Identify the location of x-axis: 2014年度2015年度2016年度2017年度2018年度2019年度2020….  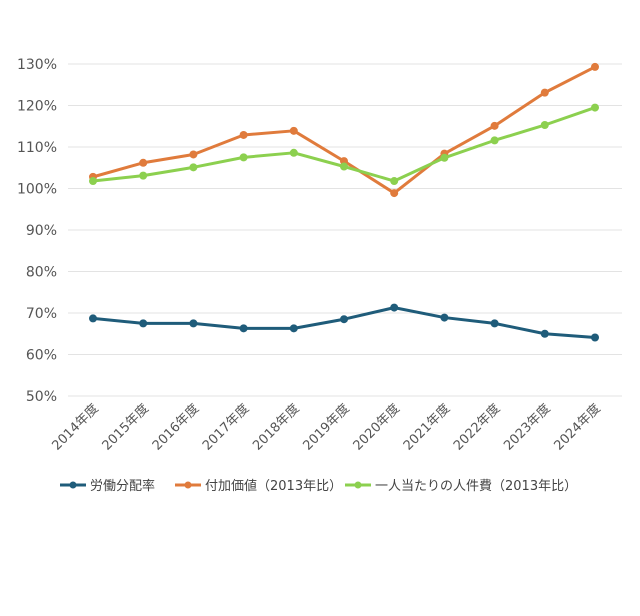
(326, 427).